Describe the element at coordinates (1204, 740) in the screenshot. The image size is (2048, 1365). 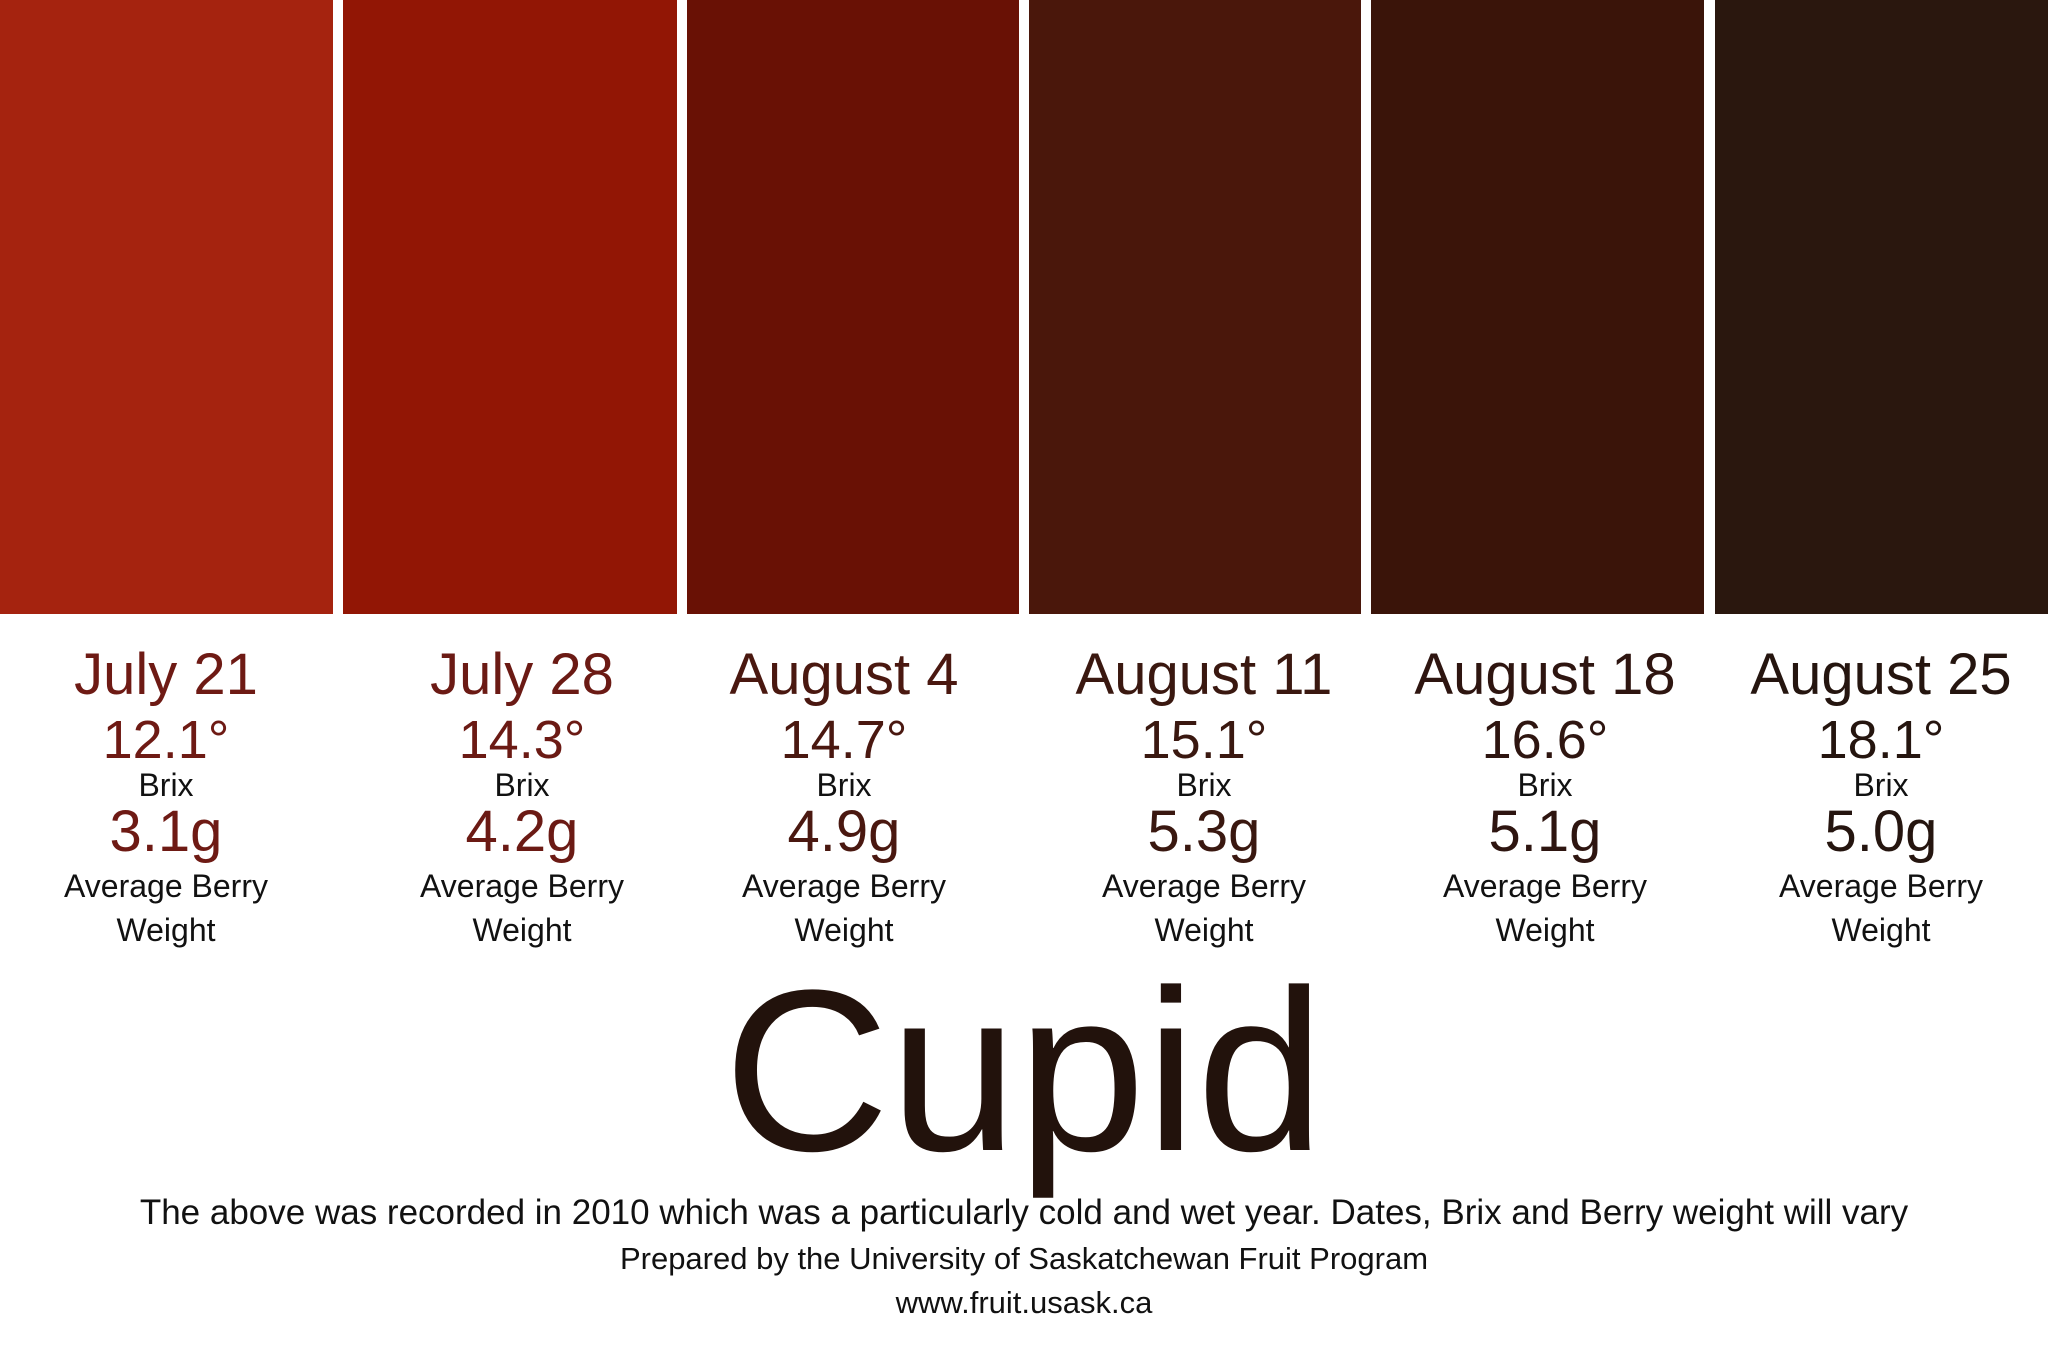
I see `brix-value: 15.1°` at that location.